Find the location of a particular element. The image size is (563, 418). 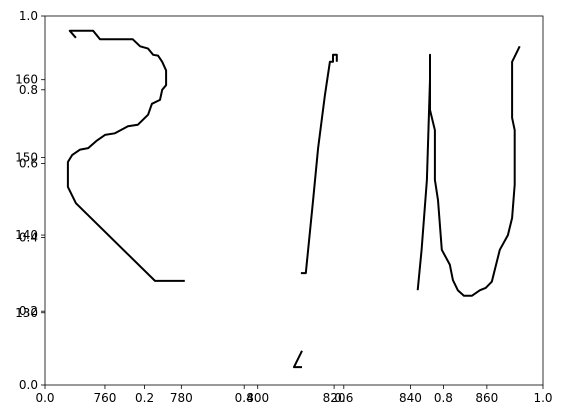

y-tick-label: 0.6 is located at coordinates (28, 164).